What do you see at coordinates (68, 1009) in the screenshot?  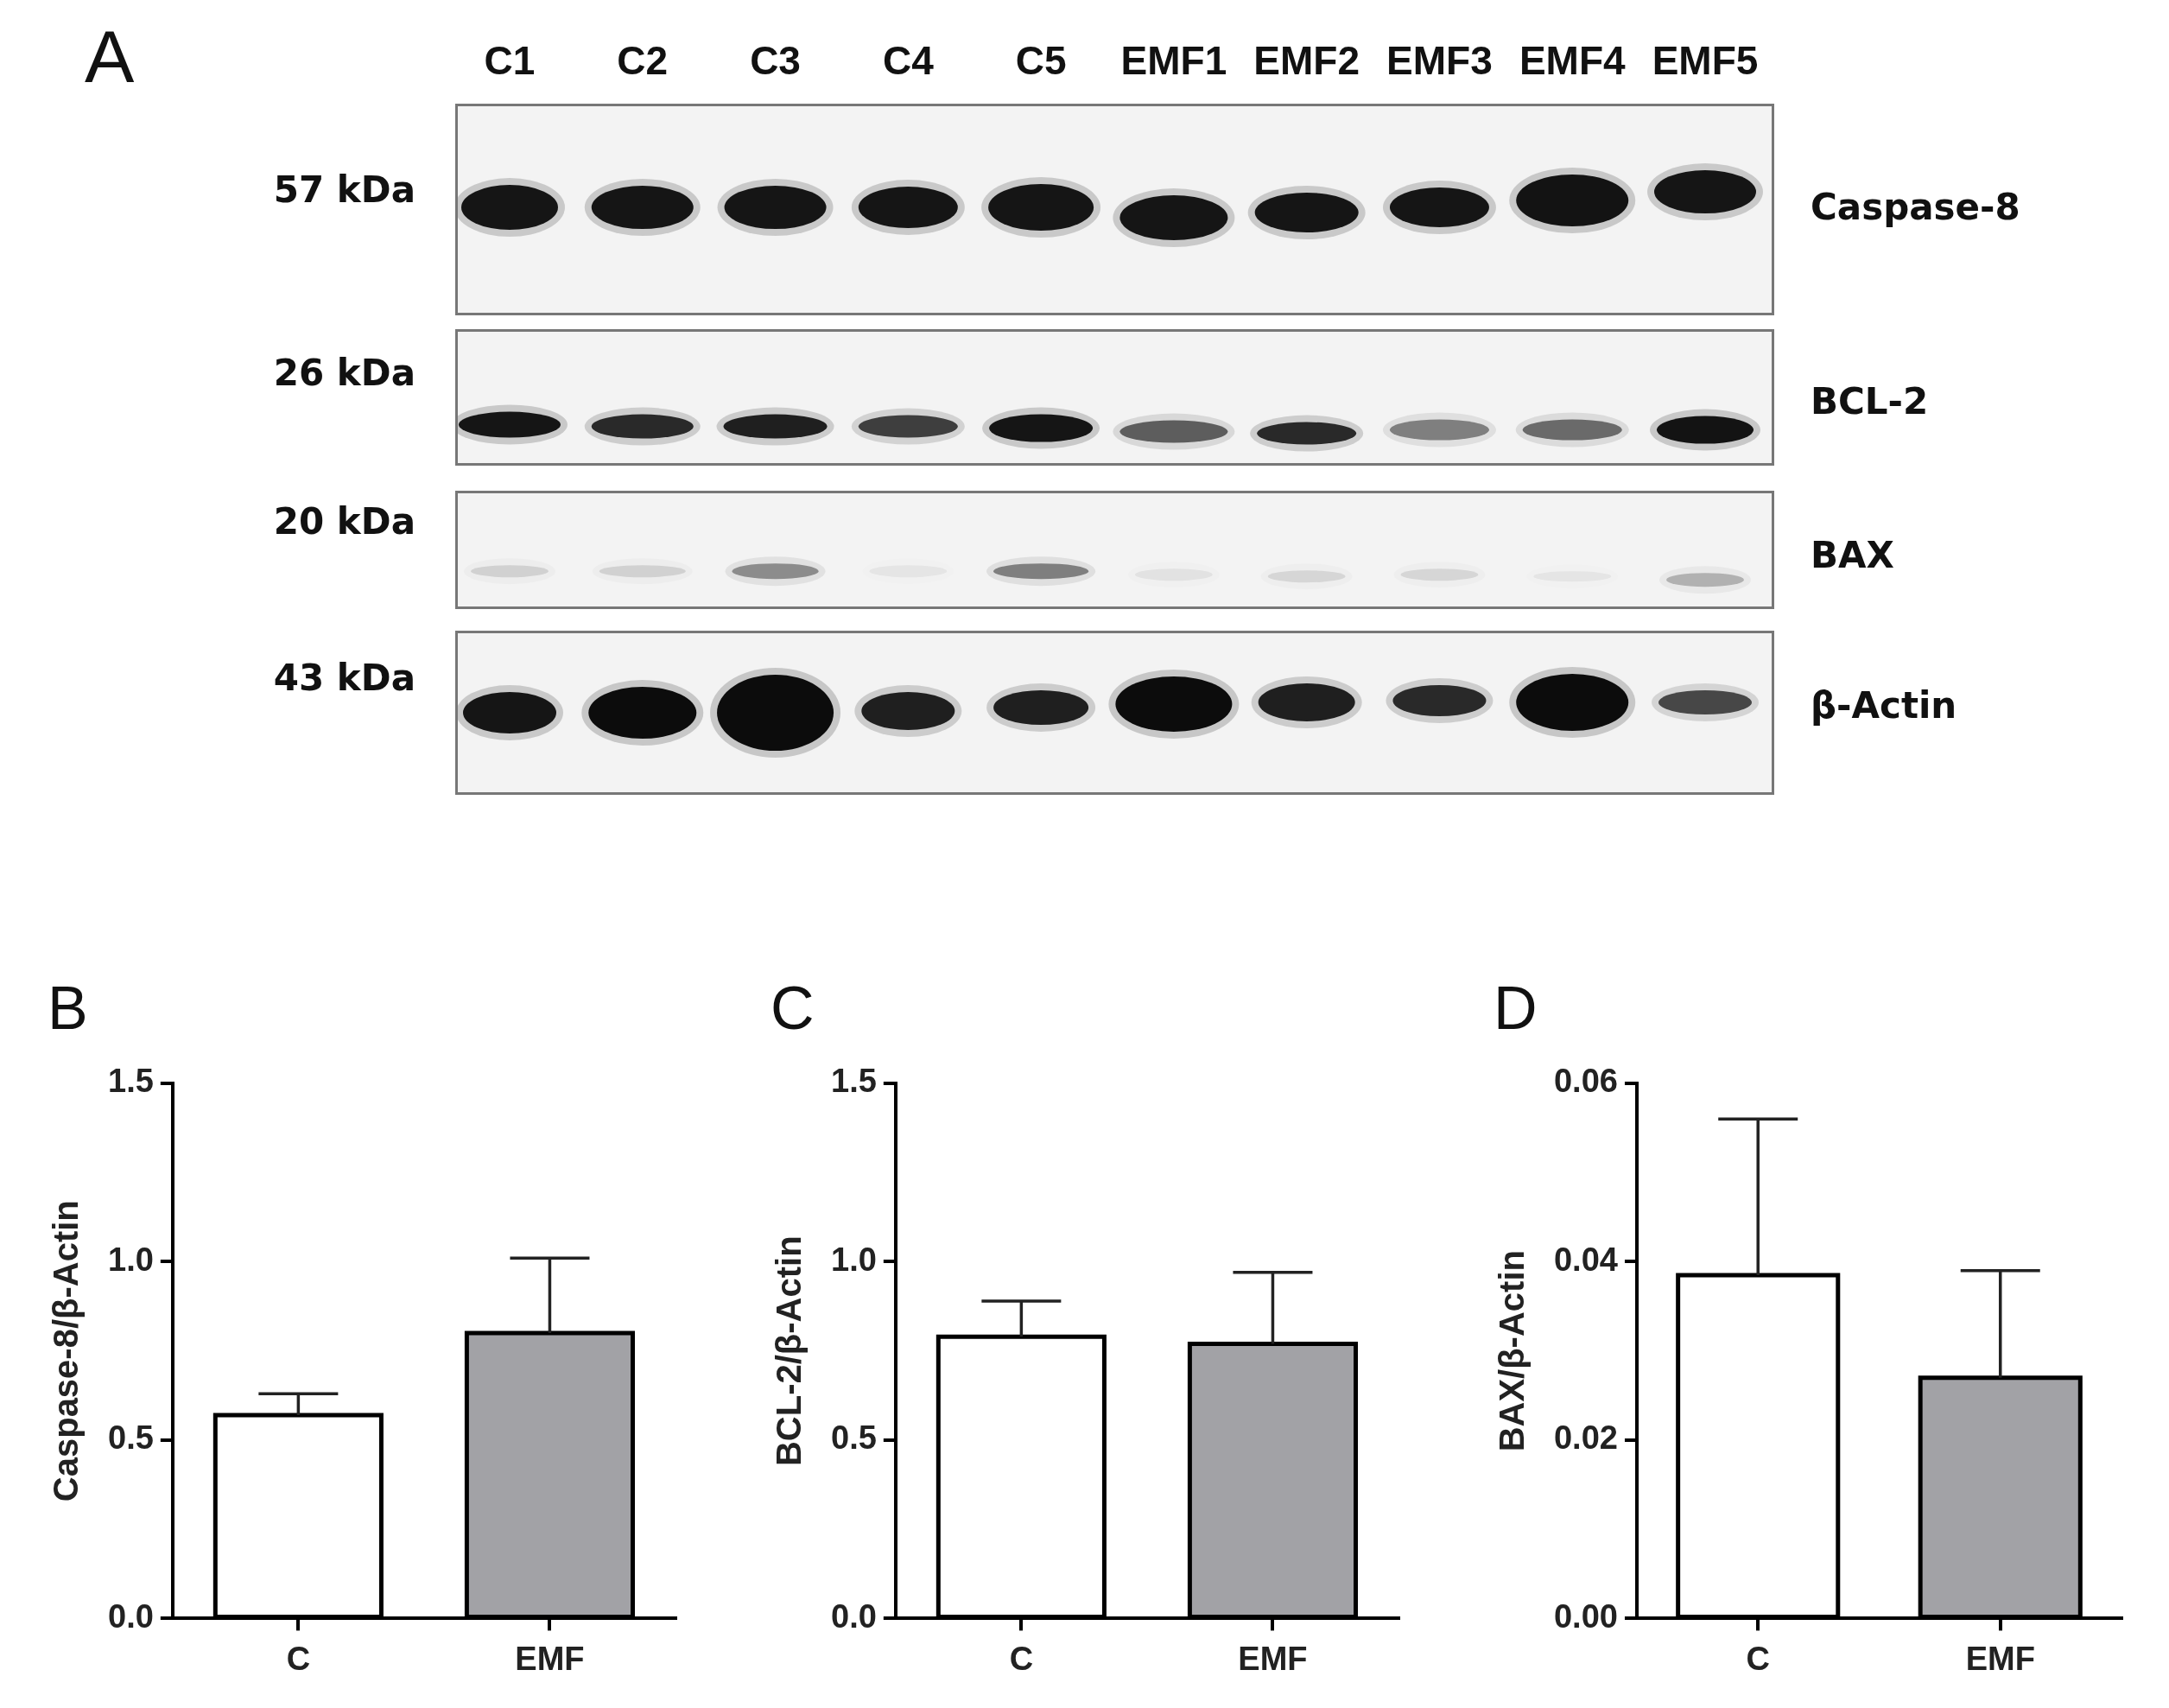 I see `chart-title: B` at bounding box center [68, 1009].